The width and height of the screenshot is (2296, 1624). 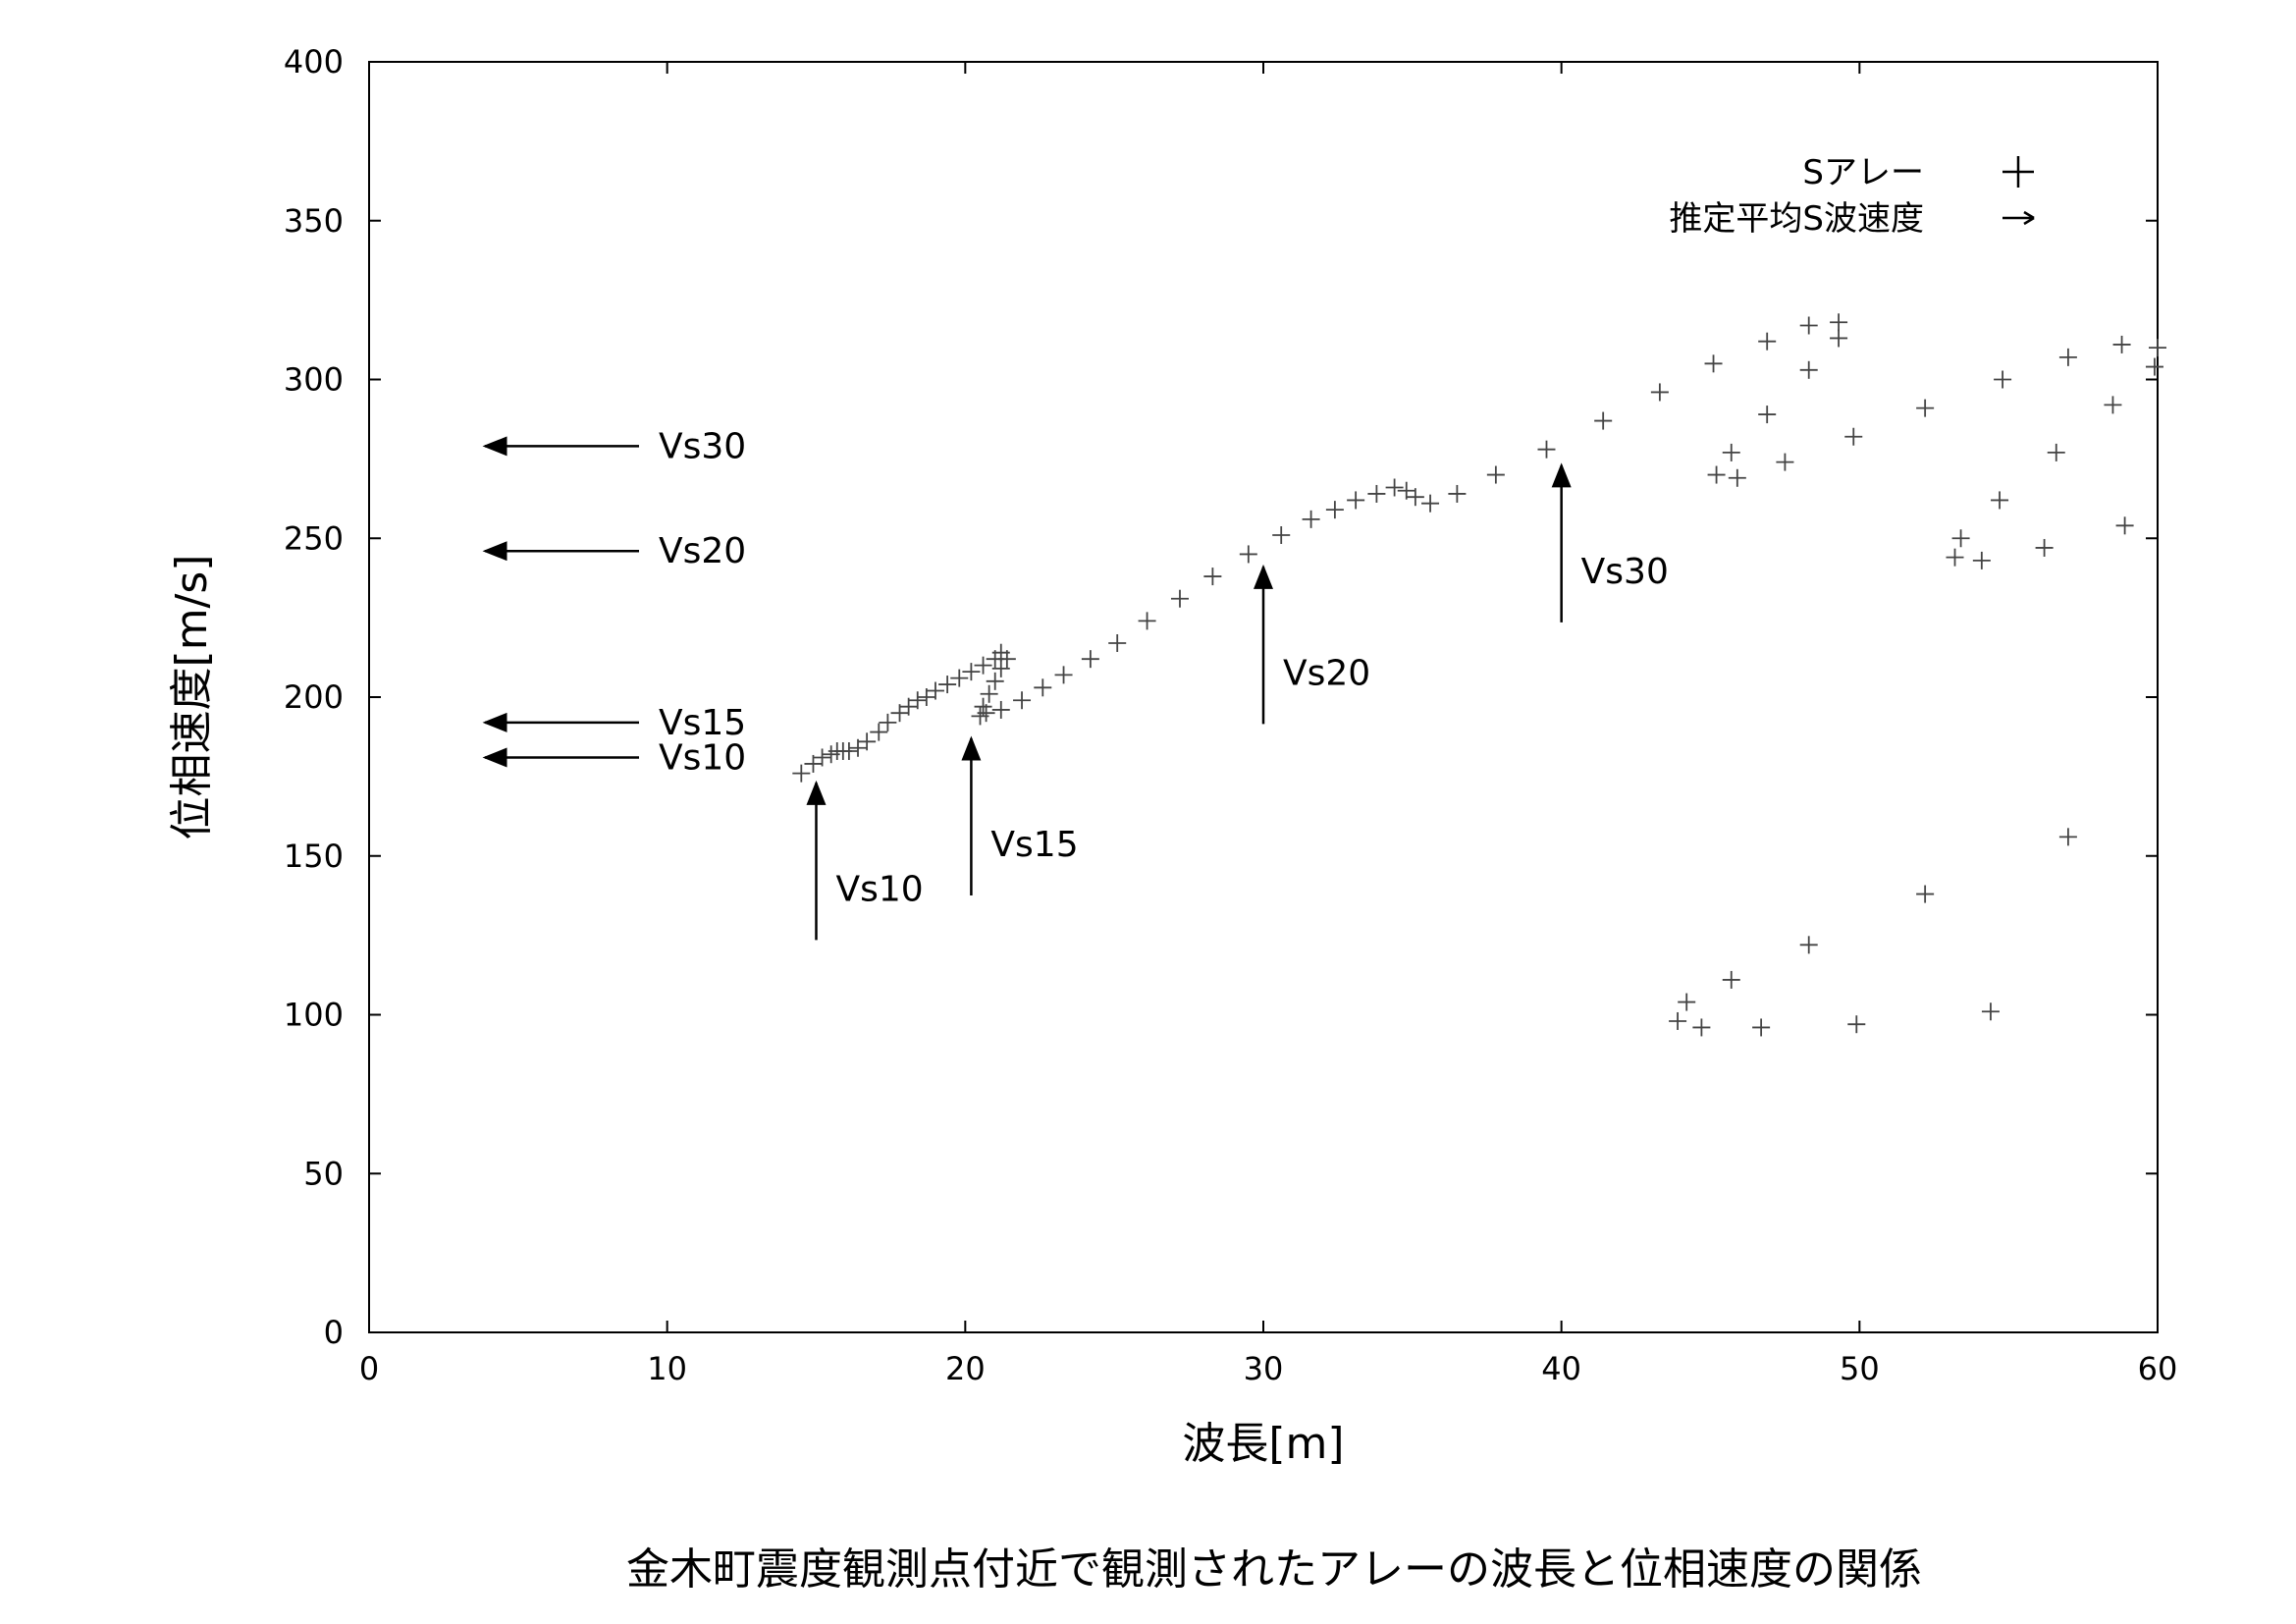 I want to click on y-tick-label: 50, so click(x=323, y=1173).